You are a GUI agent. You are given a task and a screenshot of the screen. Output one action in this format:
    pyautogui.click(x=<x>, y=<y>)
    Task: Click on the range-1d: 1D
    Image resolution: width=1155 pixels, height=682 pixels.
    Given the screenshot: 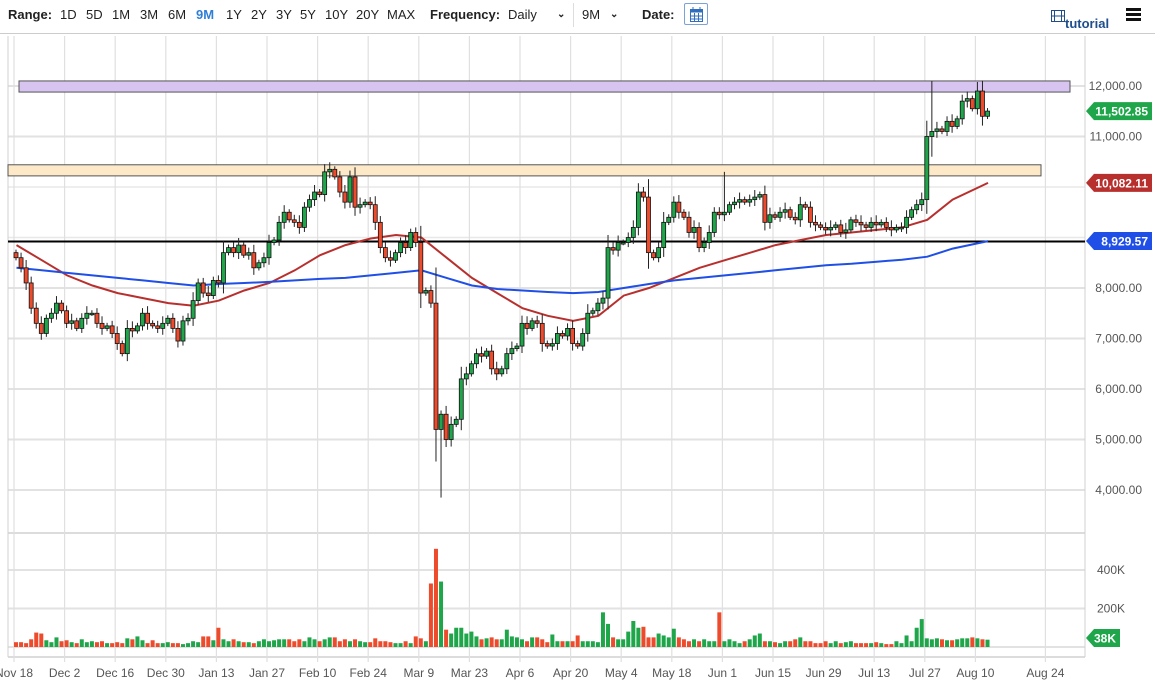 What is the action you would take?
    pyautogui.click(x=68, y=14)
    